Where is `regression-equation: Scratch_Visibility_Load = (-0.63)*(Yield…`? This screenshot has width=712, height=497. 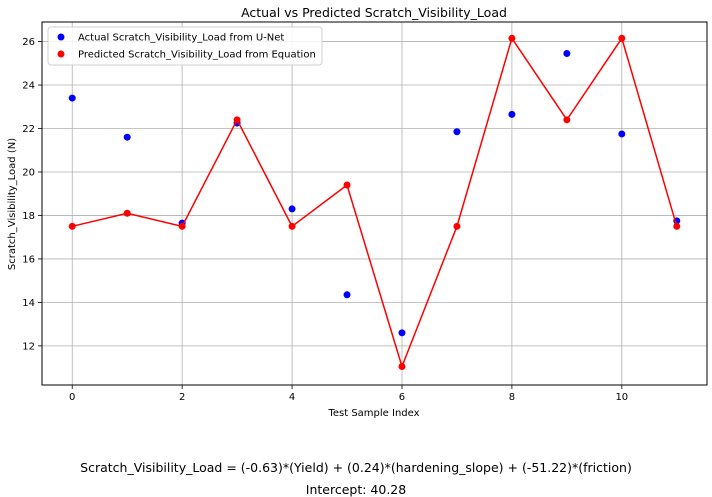
regression-equation: Scratch_Visibility_Load = (-0.63)*(Yield… is located at coordinates (356, 467).